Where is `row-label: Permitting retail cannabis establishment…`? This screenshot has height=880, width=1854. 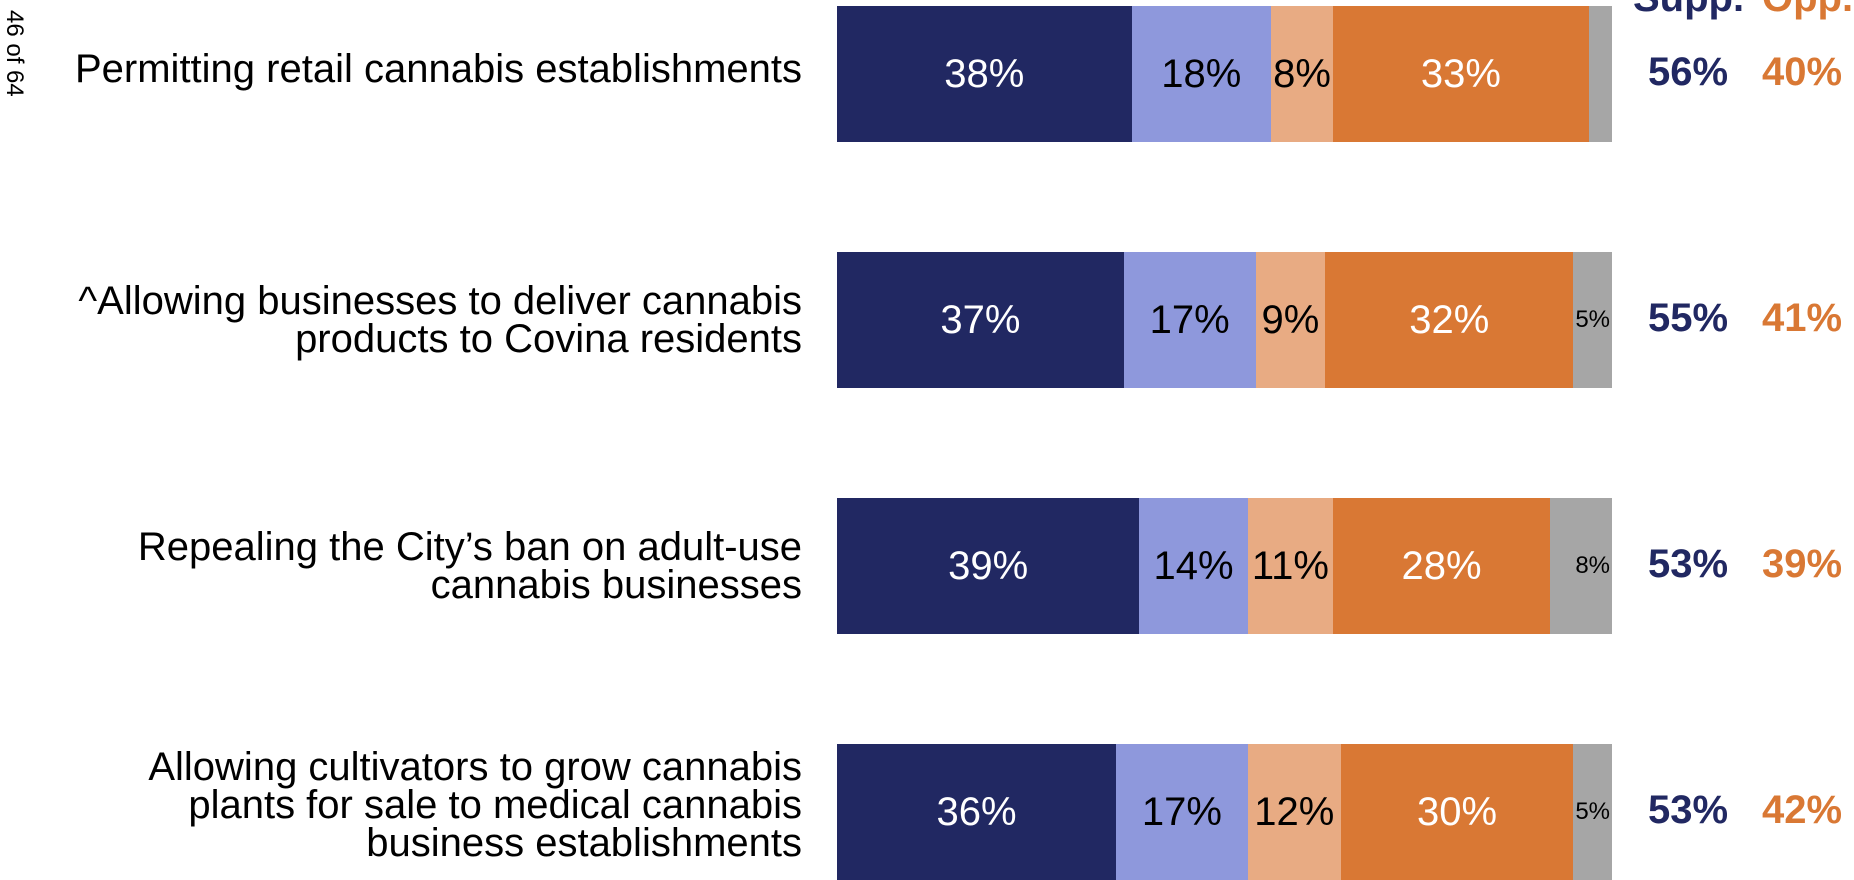 row-label: Permitting retail cannabis establishment… is located at coordinates (422, 69).